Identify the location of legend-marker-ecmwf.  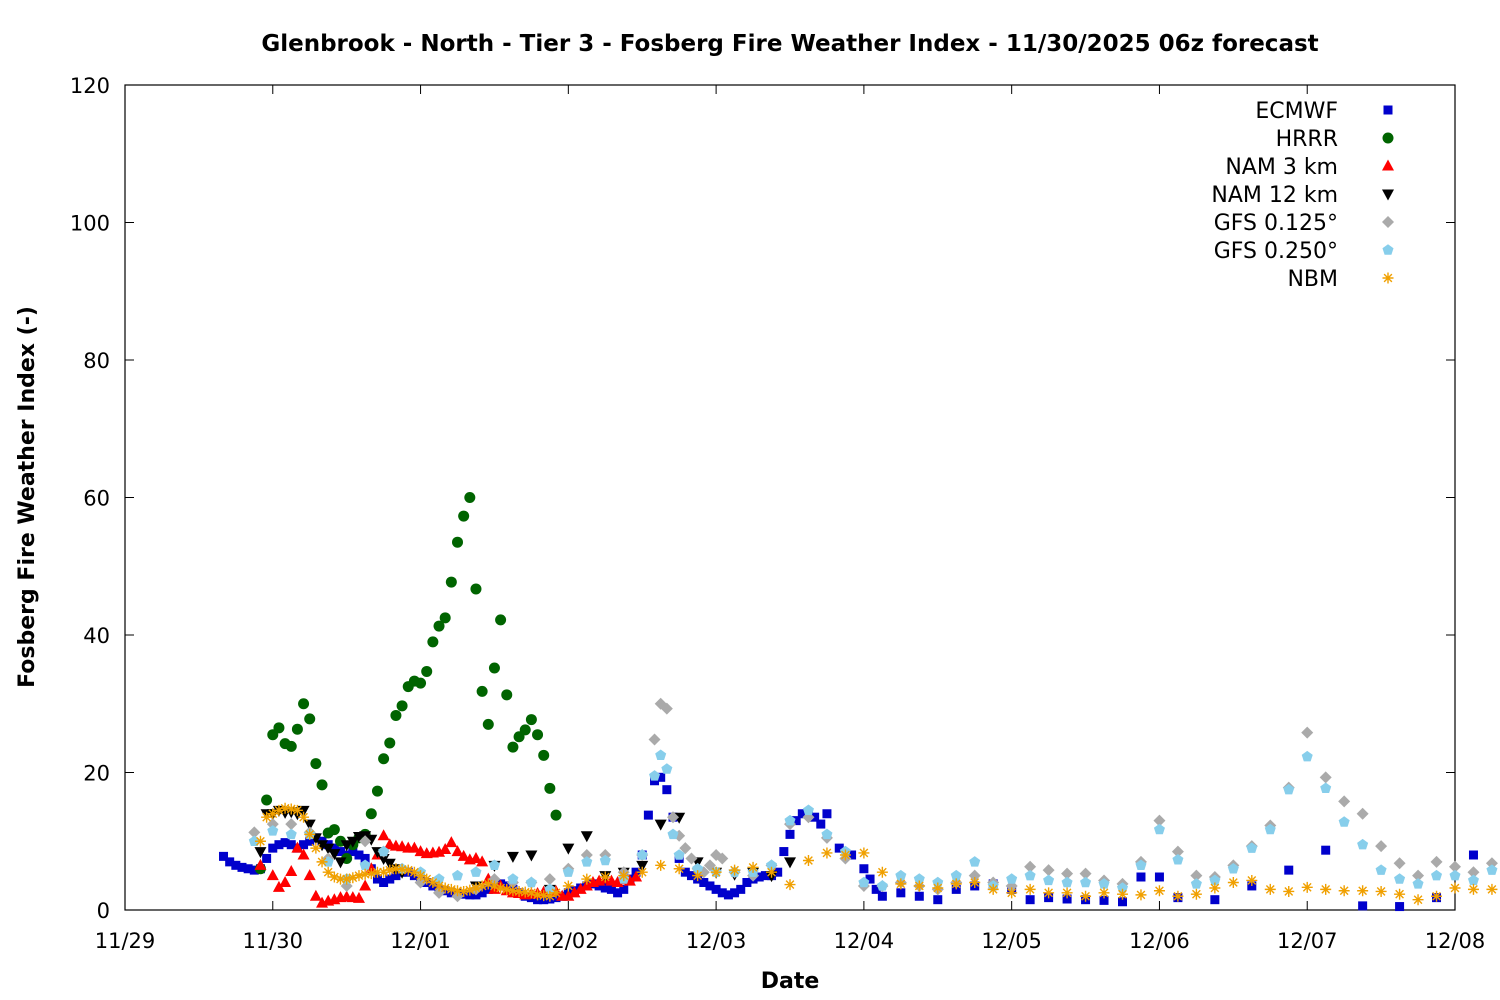
(1388, 110).